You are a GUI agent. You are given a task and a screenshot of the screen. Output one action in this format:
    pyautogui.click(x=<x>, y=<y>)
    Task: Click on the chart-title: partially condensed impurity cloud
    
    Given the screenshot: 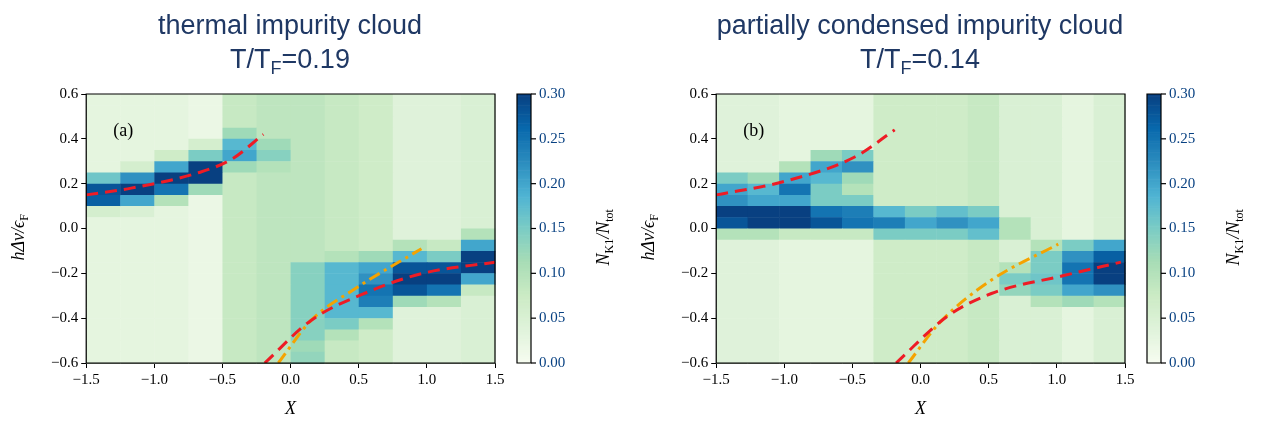 What is the action you would take?
    pyautogui.click(x=920, y=25)
    